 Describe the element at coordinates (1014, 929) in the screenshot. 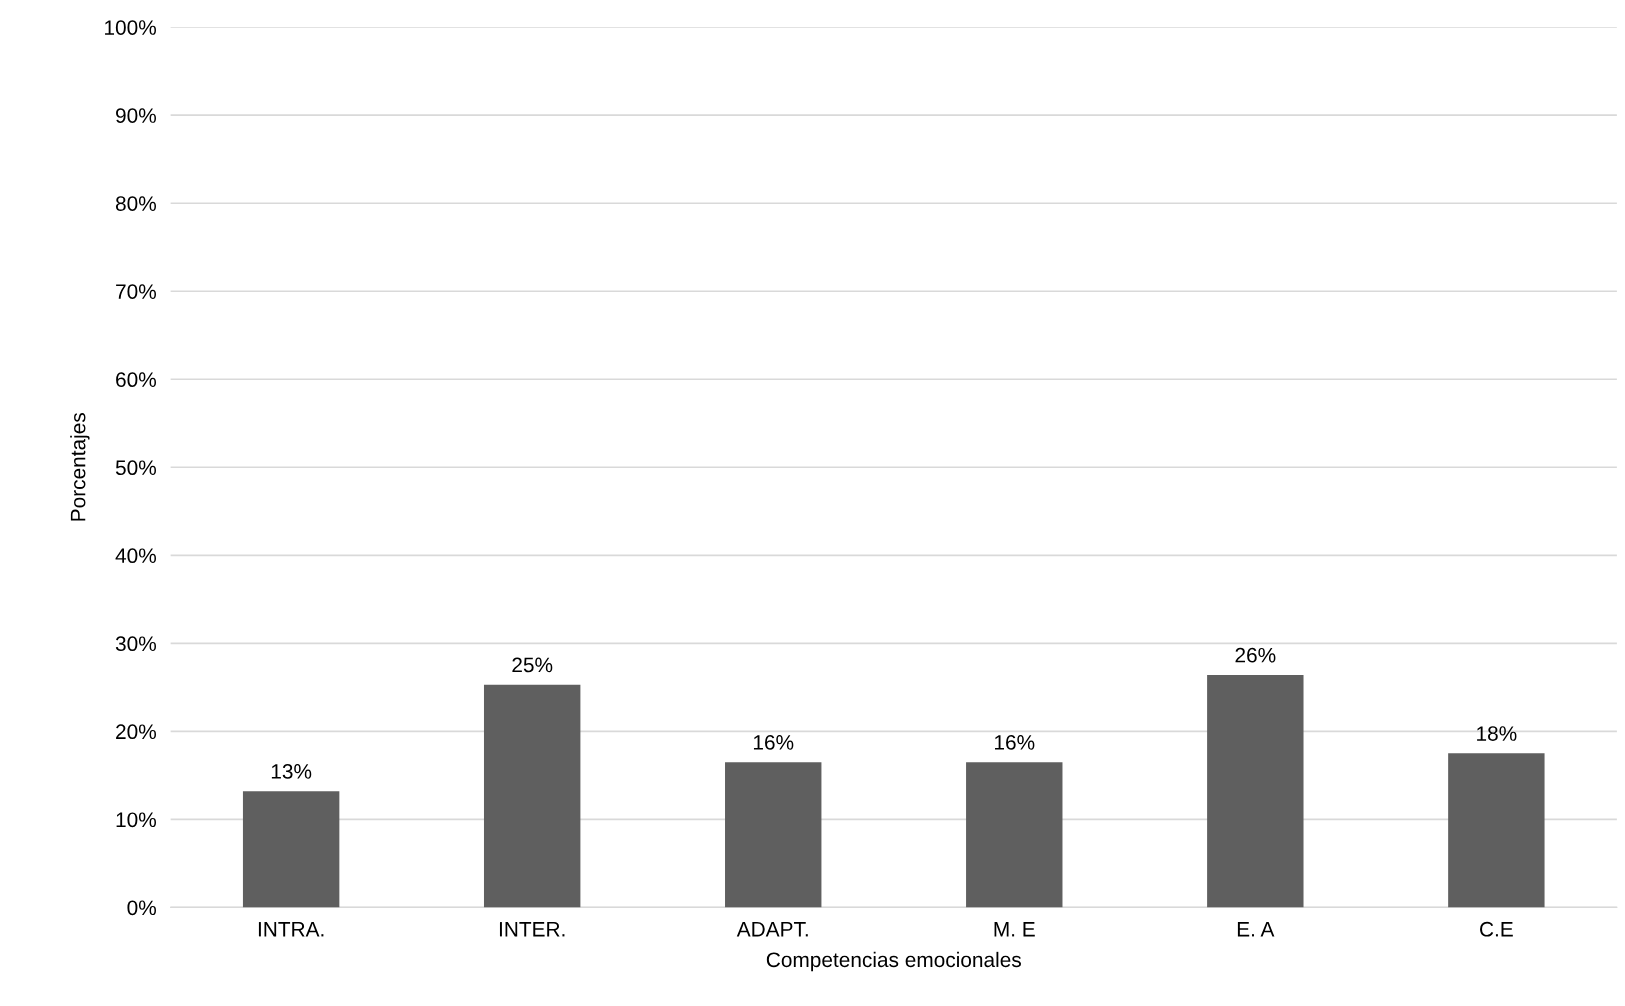

I see `x-tick-label: M. E` at that location.